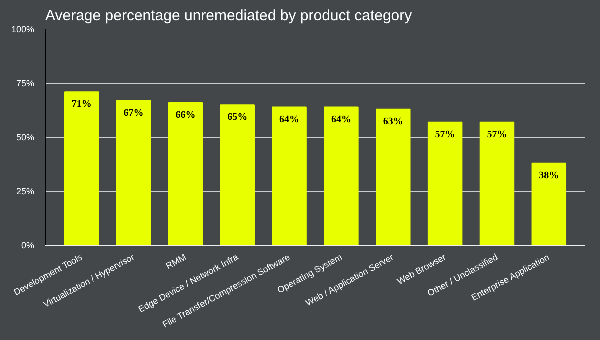 The width and height of the screenshot is (600, 340). Describe the element at coordinates (229, 16) in the screenshot. I see `chart-title: Average percentage unremediated by product category` at that location.